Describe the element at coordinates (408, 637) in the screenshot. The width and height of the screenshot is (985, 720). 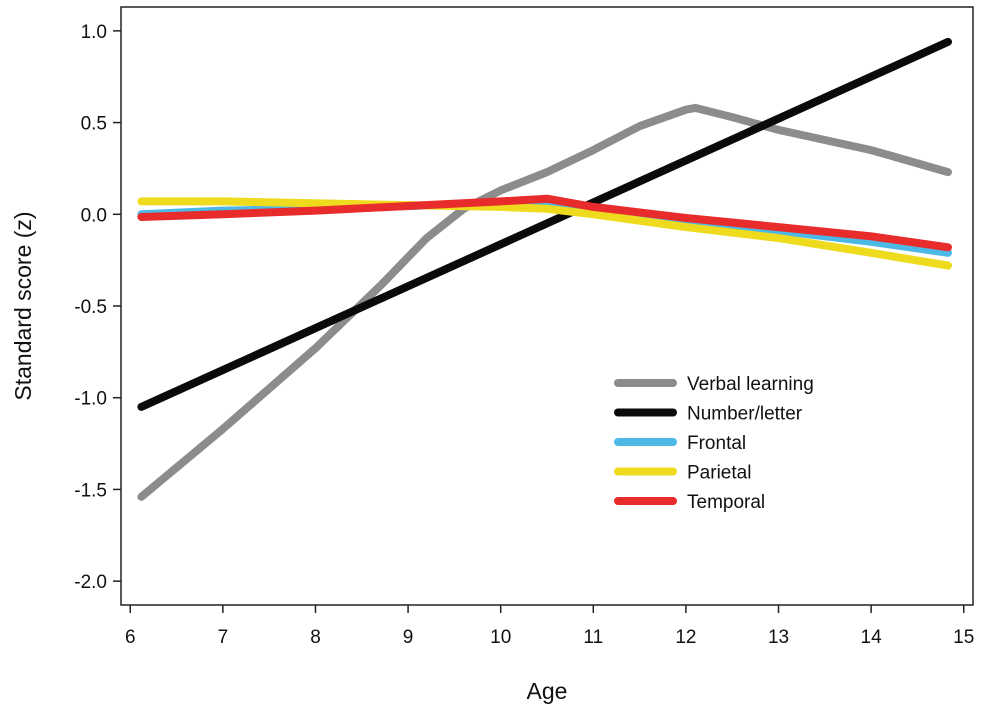
I see `x-tick-label: 9` at that location.